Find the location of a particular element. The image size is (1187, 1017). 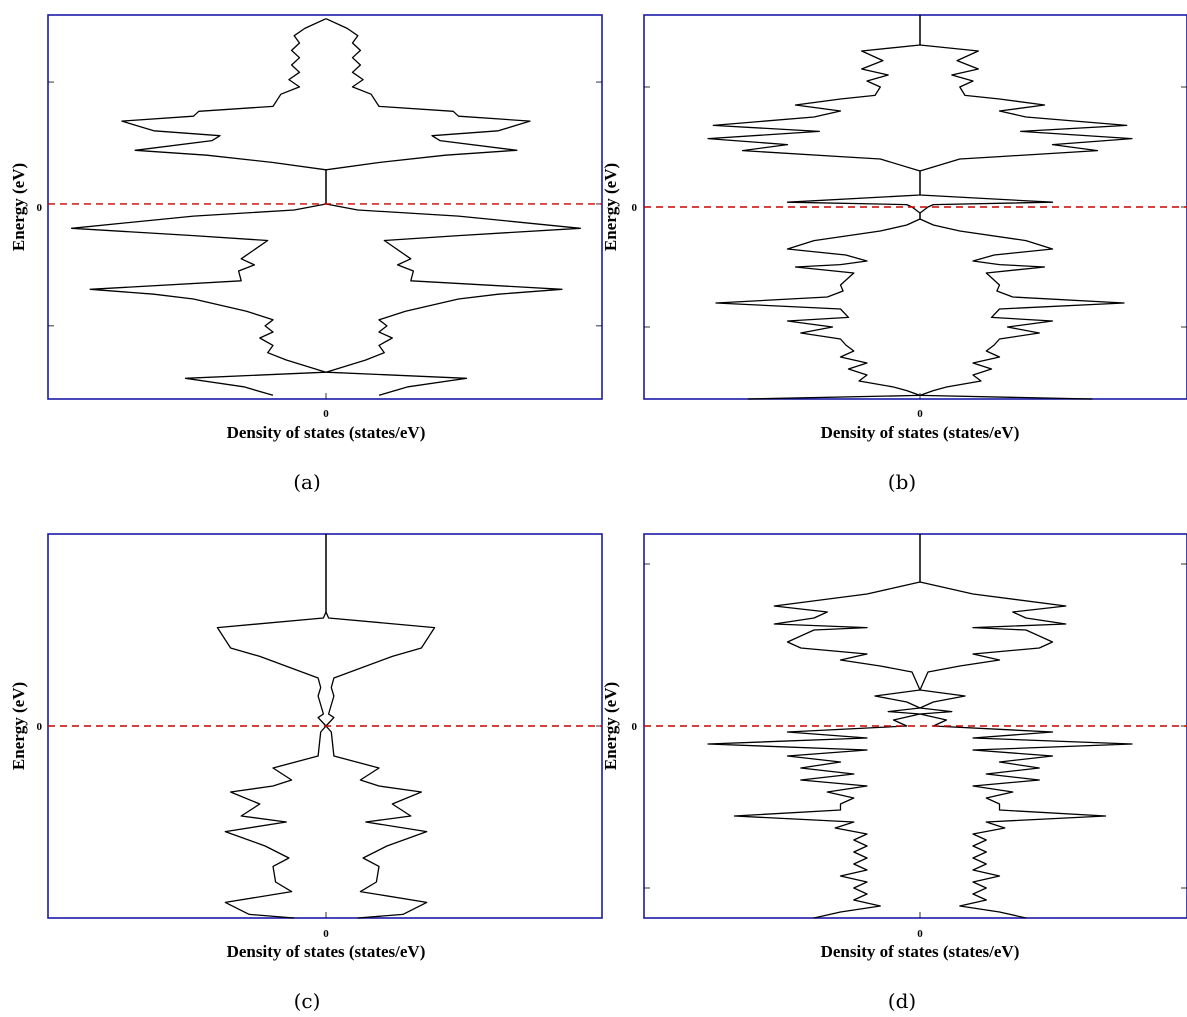

caption-b: (b) is located at coordinates (902, 482).